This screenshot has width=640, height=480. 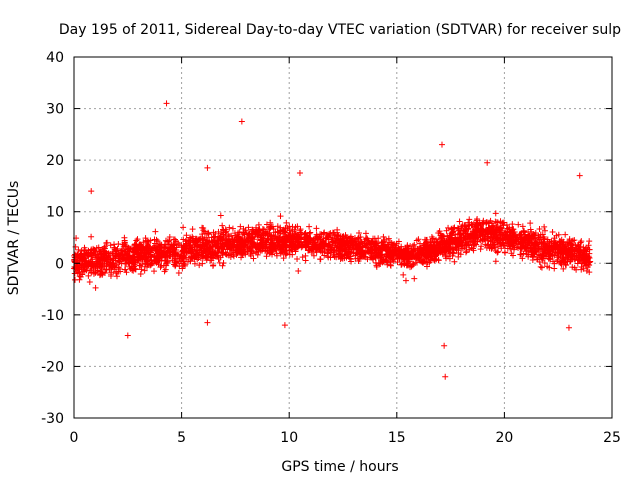 What do you see at coordinates (504, 438) in the screenshot?
I see `x-tick-label: 20` at bounding box center [504, 438].